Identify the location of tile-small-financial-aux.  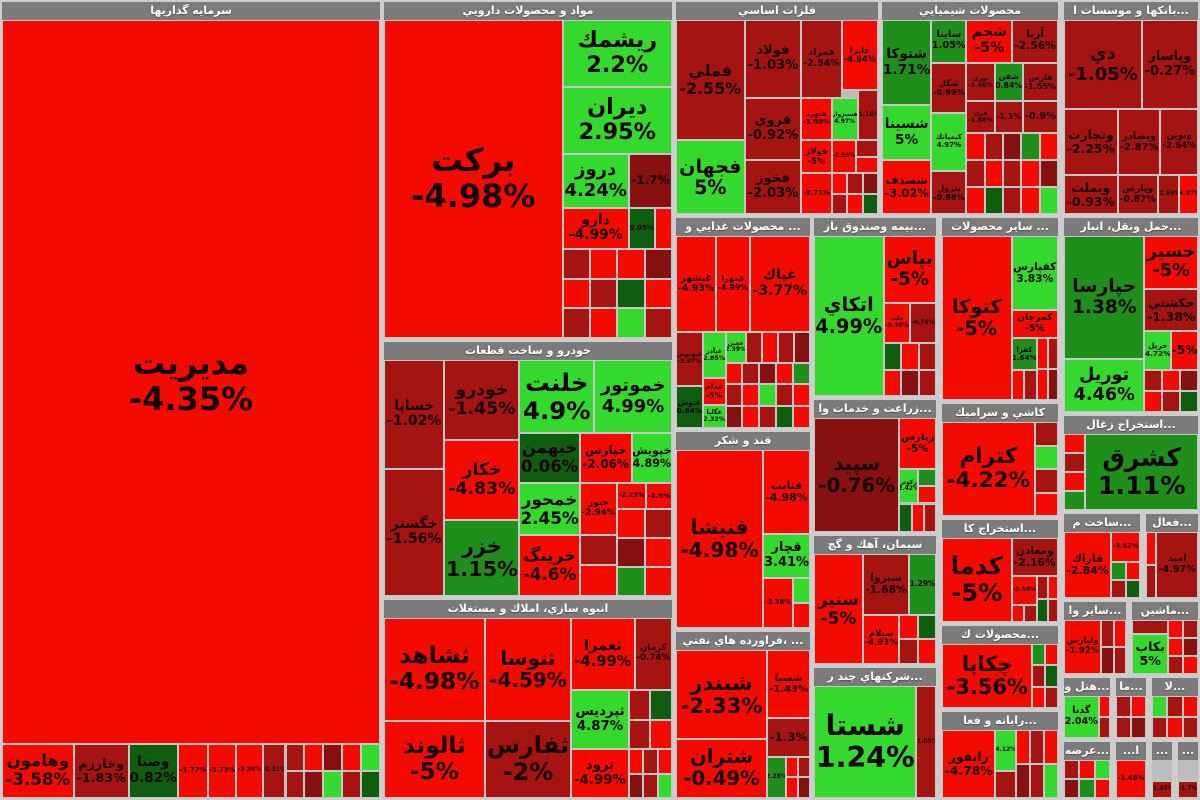
(1151, 581).